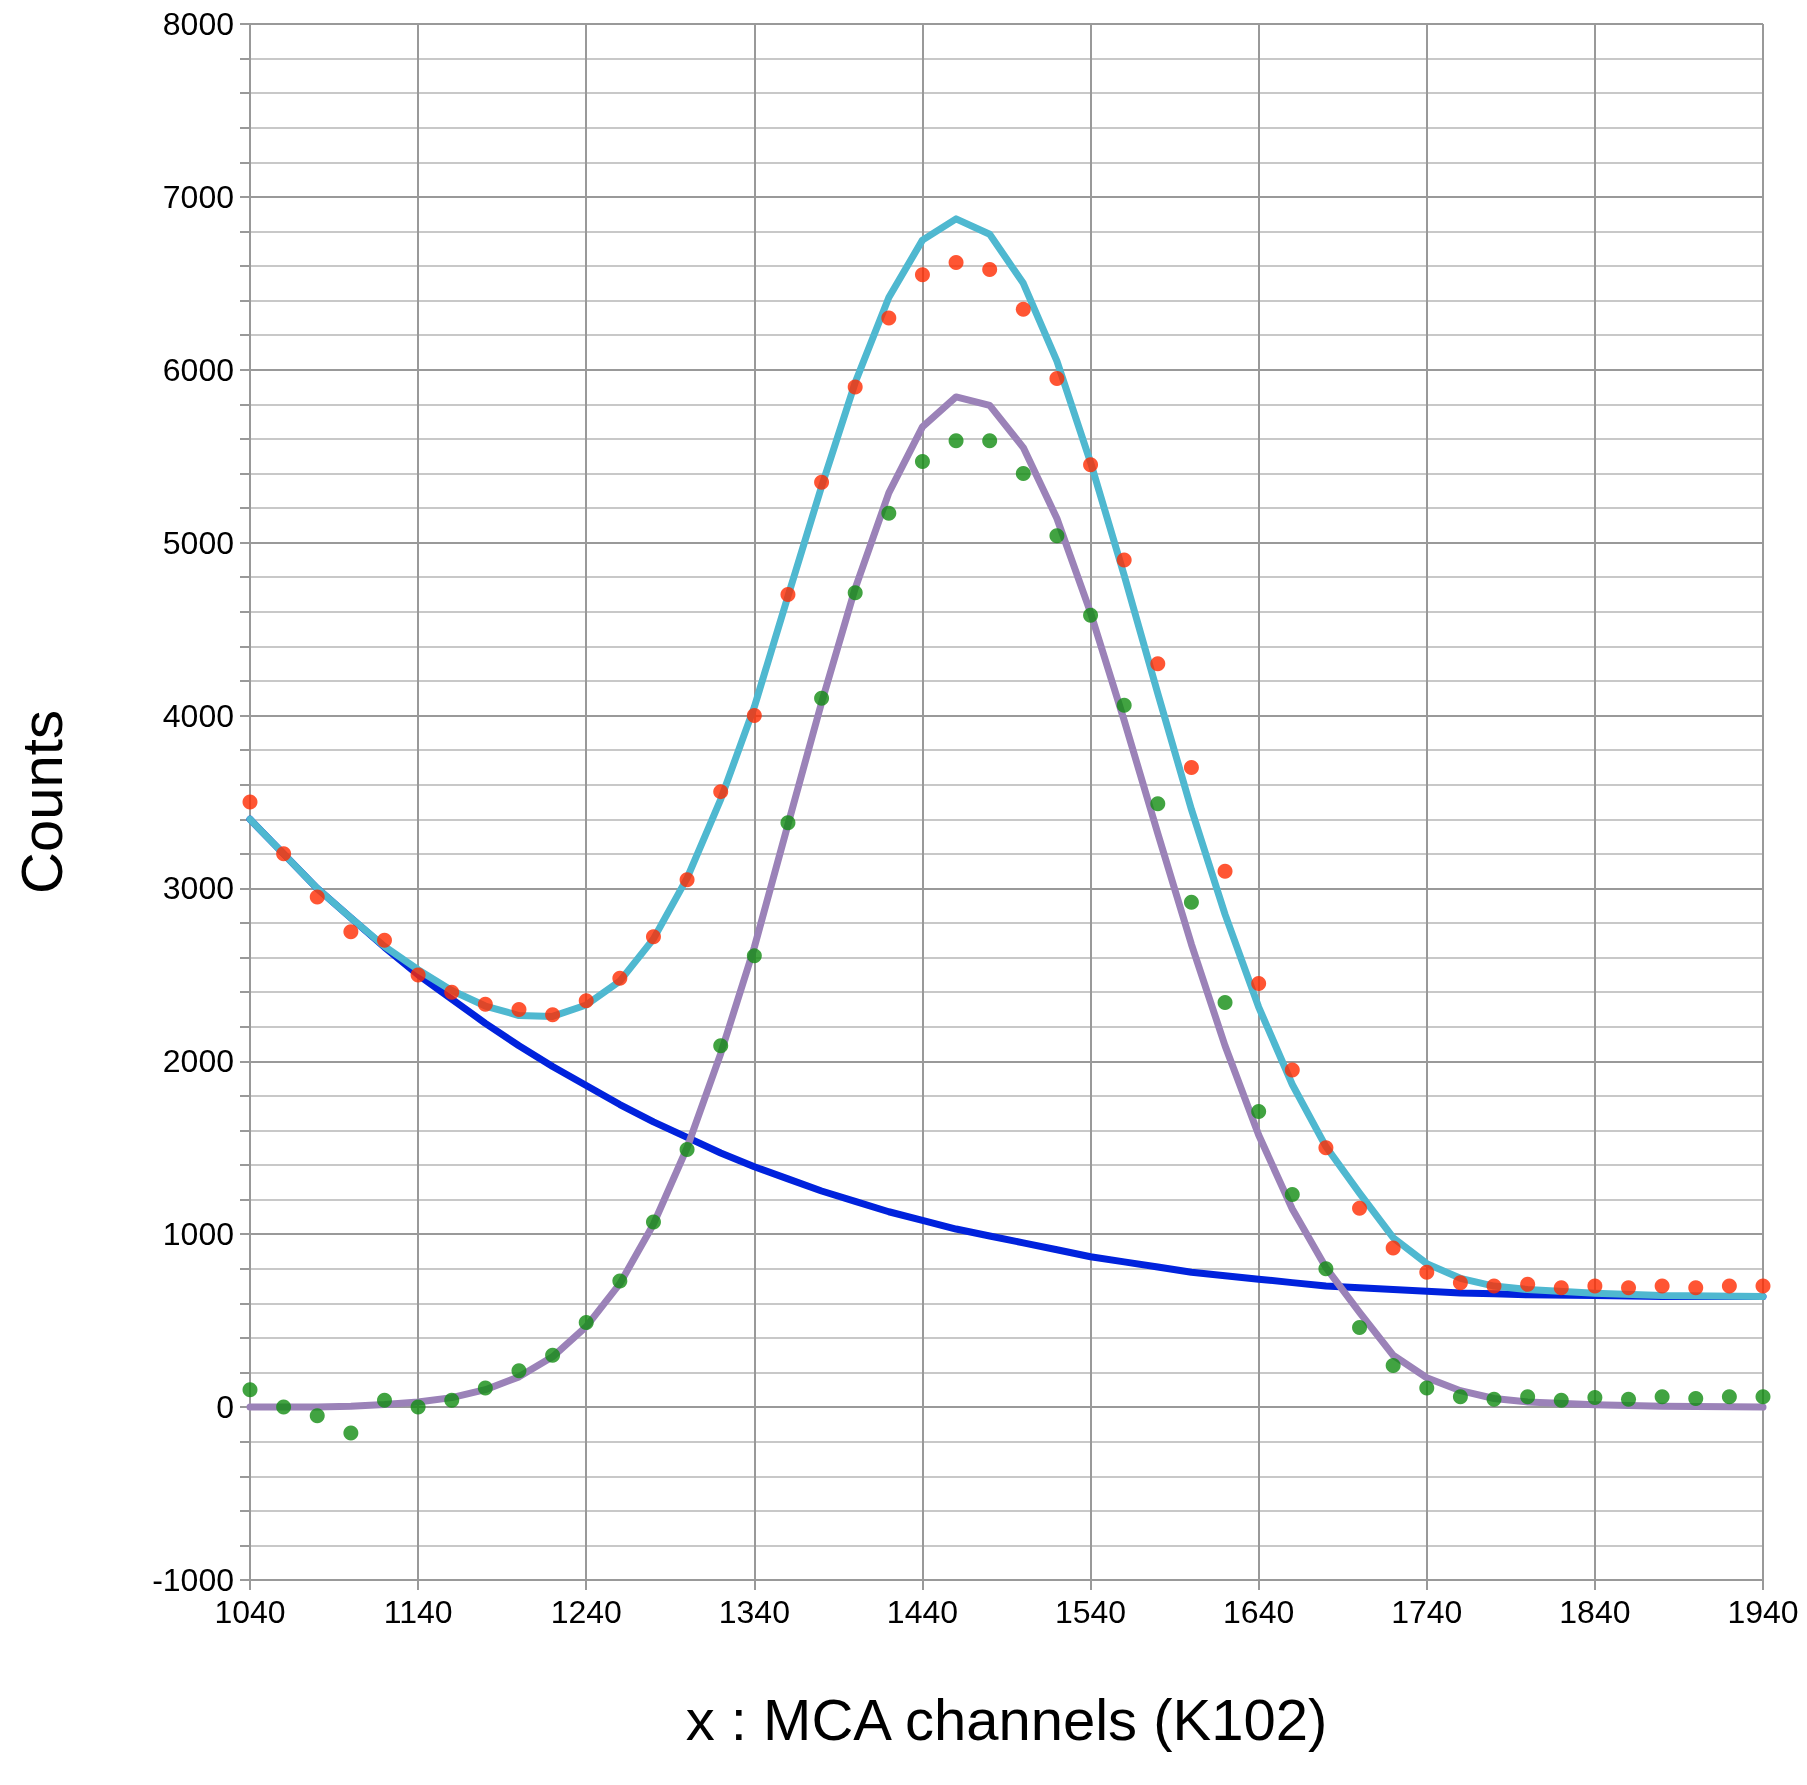  Describe the element at coordinates (198, 369) in the screenshot. I see `y-tick-label: 6000` at that location.